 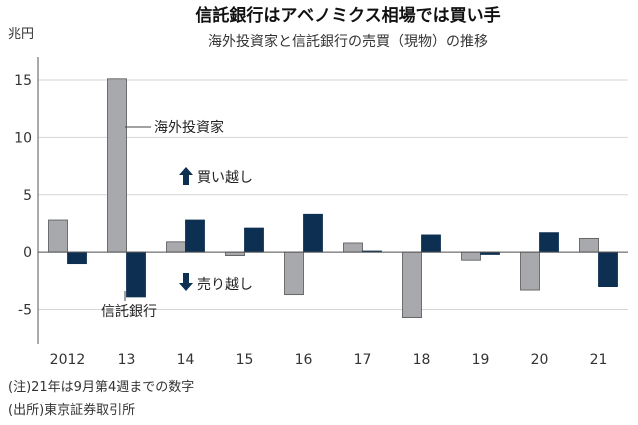 I want to click on chart-title: 信託銀行はアベノミクス相場では買い手, so click(x=347, y=15).